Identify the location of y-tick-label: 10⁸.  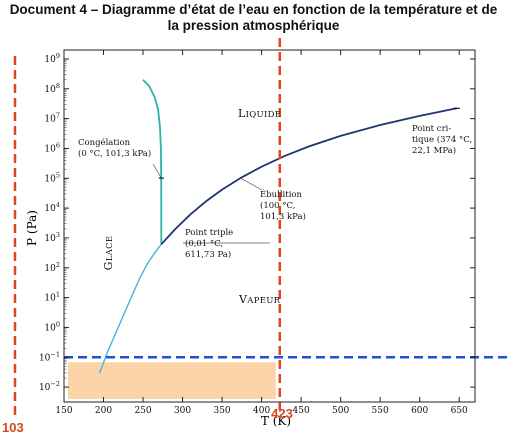
(52, 88).